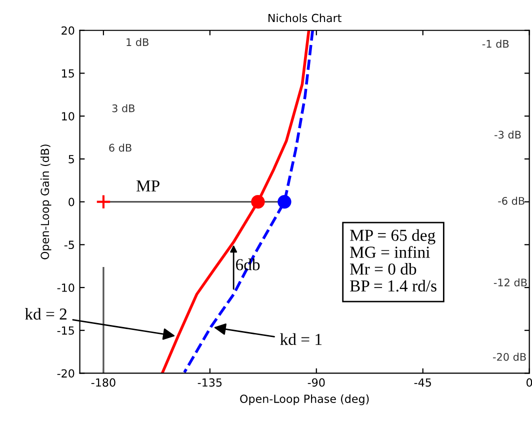 This screenshot has width=532, height=434. Describe the element at coordinates (305, 18) in the screenshot. I see `chart-title: Nichols Chart` at that location.